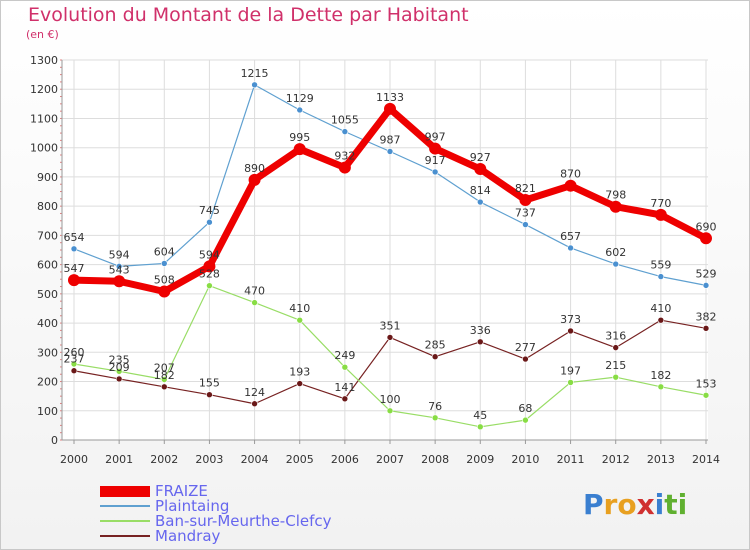 The image size is (750, 550). I want to click on data-label: 382, so click(706, 316).